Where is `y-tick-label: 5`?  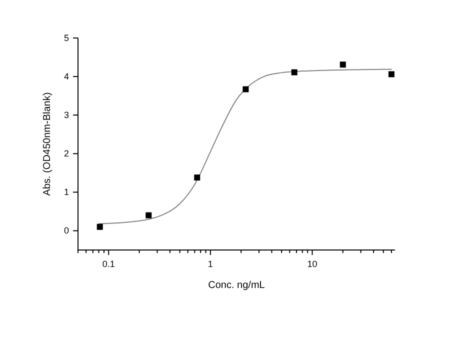 y-tick-label: 5 is located at coordinates (66, 38).